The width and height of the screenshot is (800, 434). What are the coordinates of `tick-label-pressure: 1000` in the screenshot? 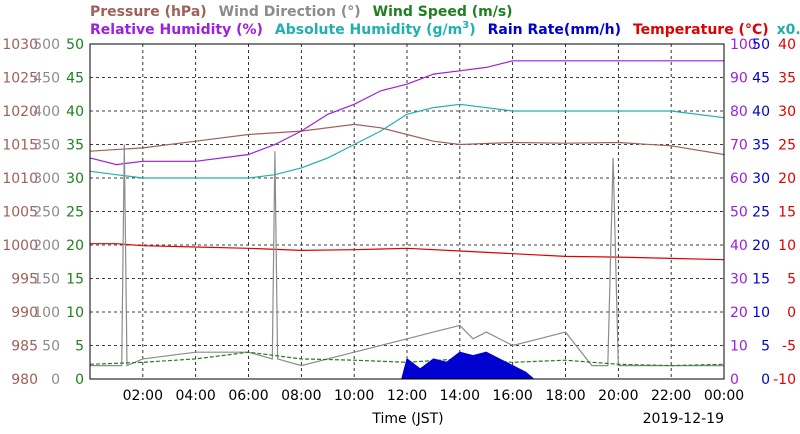 It's located at (20, 246).